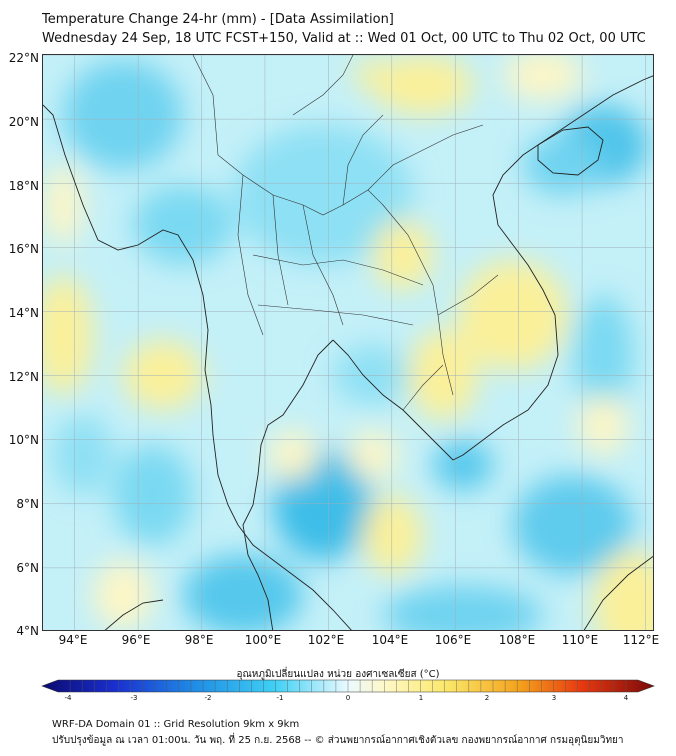 This screenshot has height=756, width=676. What do you see at coordinates (263, 640) in the screenshot?
I see `lon-label: 100°E` at bounding box center [263, 640].